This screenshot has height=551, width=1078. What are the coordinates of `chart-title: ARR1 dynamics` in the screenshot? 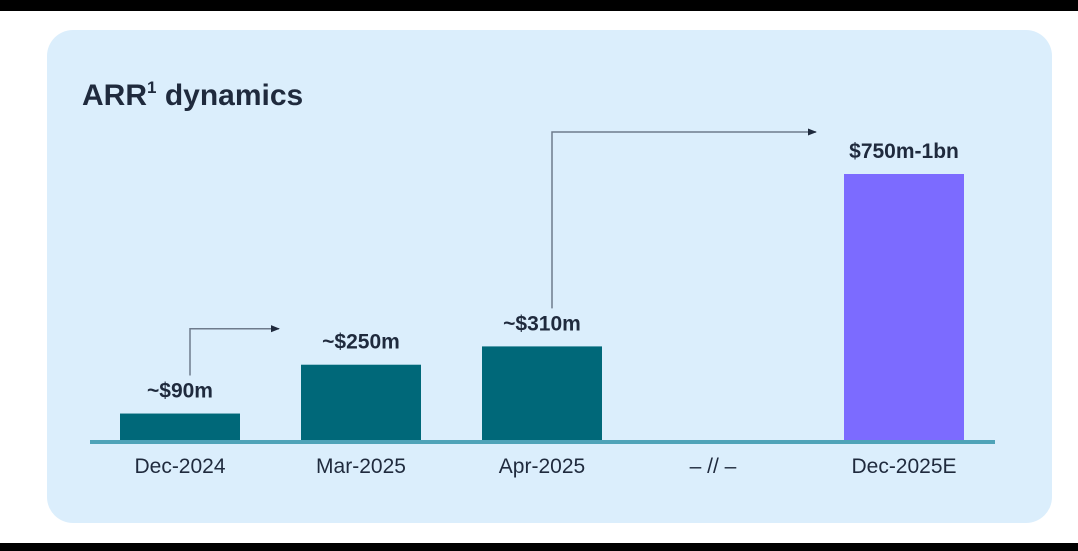 It's located at (192, 95).